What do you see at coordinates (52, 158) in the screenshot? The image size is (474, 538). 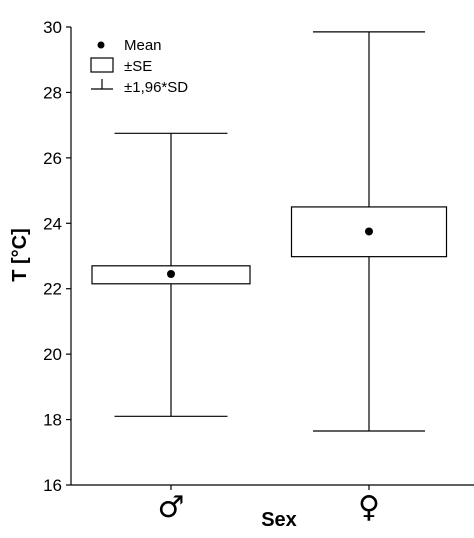 I see `y-tick-label: 26` at bounding box center [52, 158].